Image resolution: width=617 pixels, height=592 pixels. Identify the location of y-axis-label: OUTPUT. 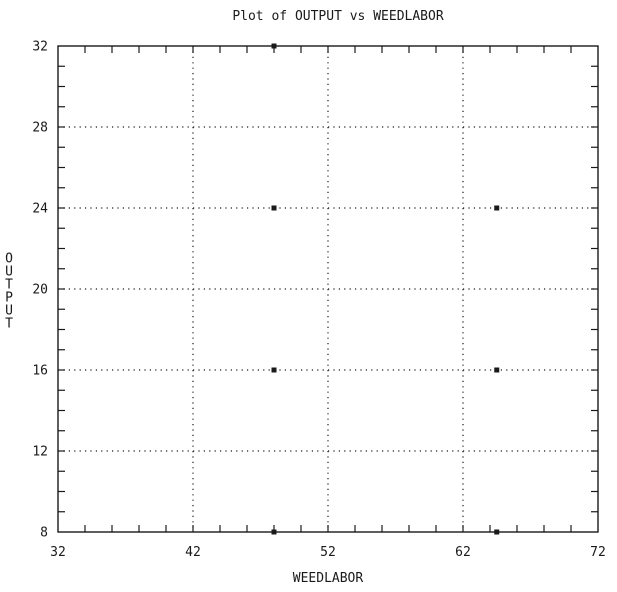
(9, 292).